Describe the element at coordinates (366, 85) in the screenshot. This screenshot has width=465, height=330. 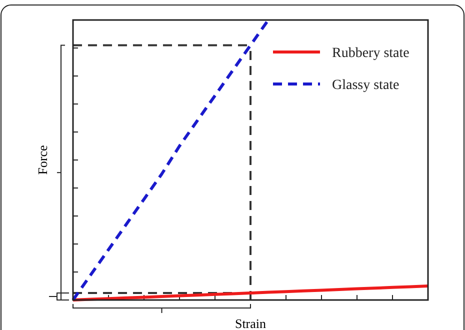
I see `legend-label: Glassy state` at that location.